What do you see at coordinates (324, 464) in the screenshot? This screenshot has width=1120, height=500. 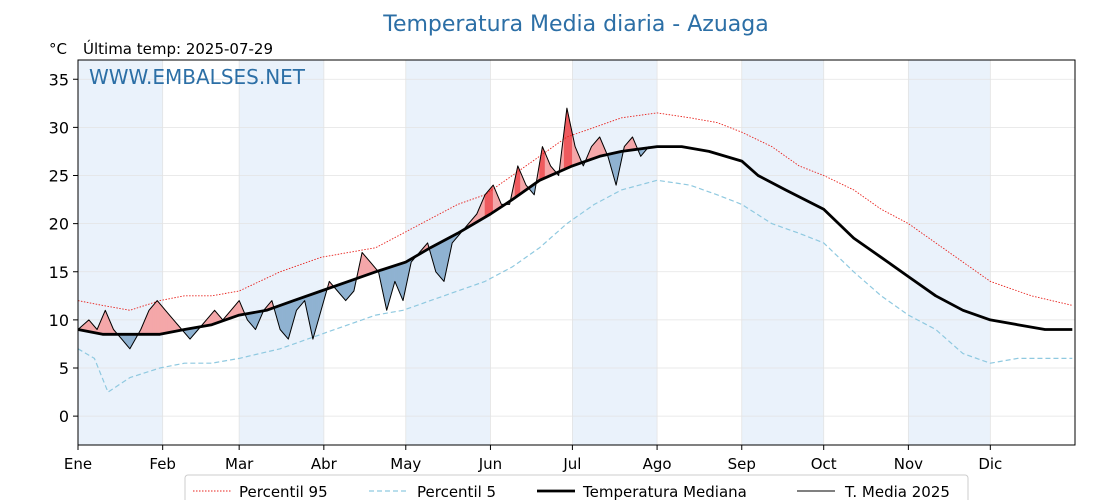 I see `x-tick-label: Abr` at bounding box center [324, 464].